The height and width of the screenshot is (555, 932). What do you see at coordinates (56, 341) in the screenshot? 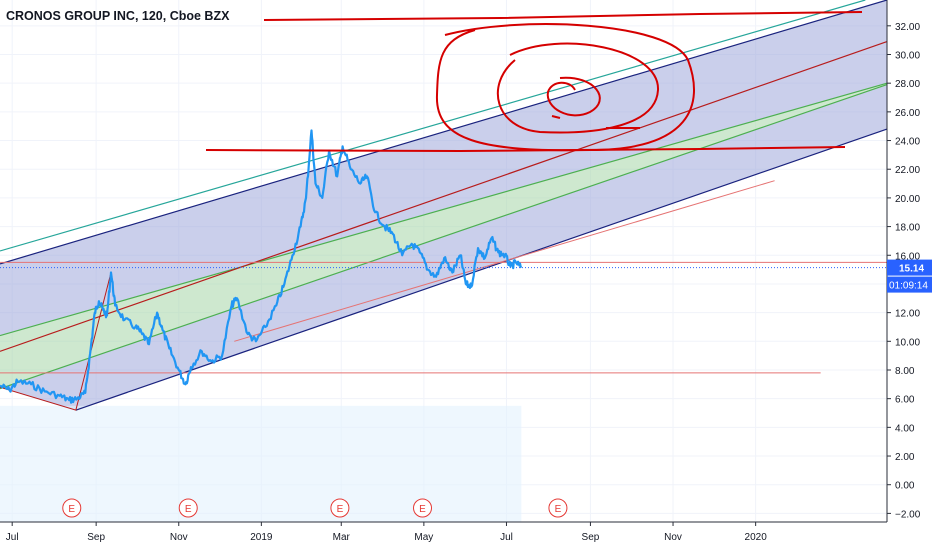
I see `pitchfork-anchor` at bounding box center [56, 341].